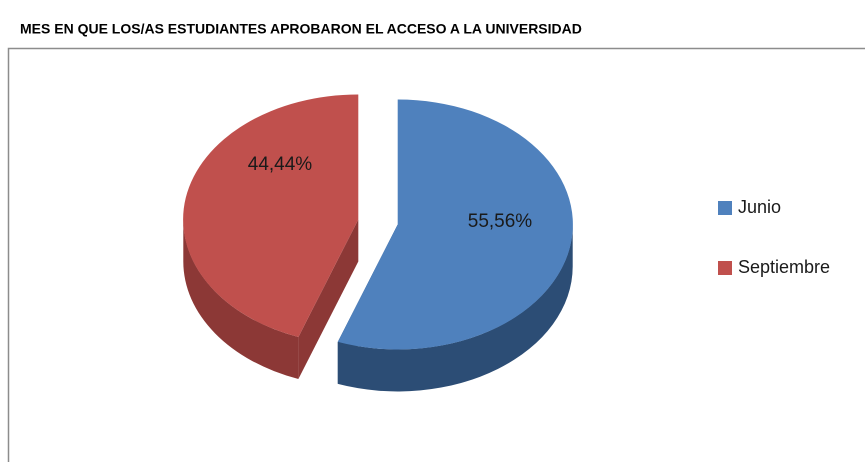 The height and width of the screenshot is (462, 865). I want to click on data-label: 55,56%, so click(500, 221).